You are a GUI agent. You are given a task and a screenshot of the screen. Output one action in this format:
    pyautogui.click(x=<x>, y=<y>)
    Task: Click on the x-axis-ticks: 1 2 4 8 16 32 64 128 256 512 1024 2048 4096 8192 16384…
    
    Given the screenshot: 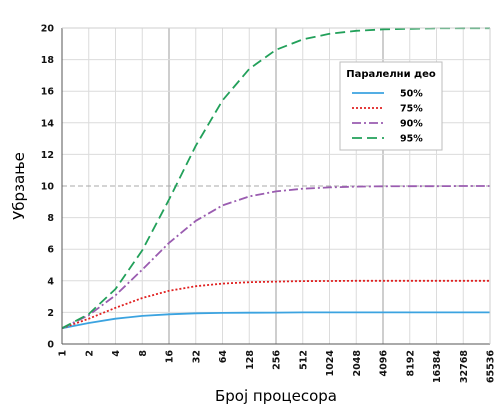 What is the action you would take?
    pyautogui.click(x=277, y=366)
    